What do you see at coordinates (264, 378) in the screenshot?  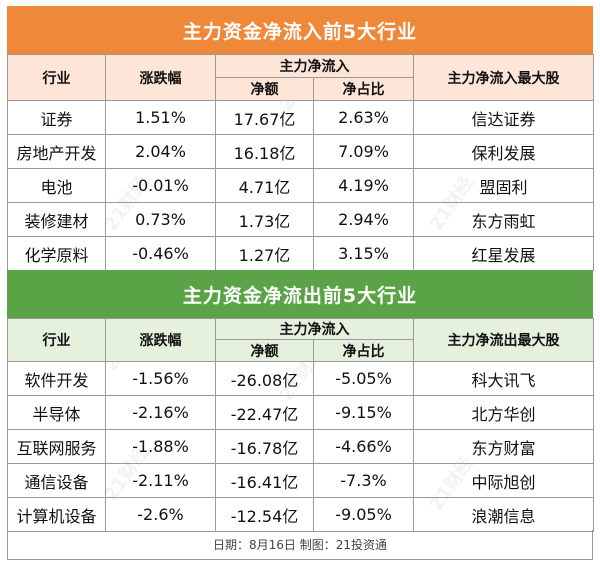 I see `cell-amount: -26.08亿` at bounding box center [264, 378].